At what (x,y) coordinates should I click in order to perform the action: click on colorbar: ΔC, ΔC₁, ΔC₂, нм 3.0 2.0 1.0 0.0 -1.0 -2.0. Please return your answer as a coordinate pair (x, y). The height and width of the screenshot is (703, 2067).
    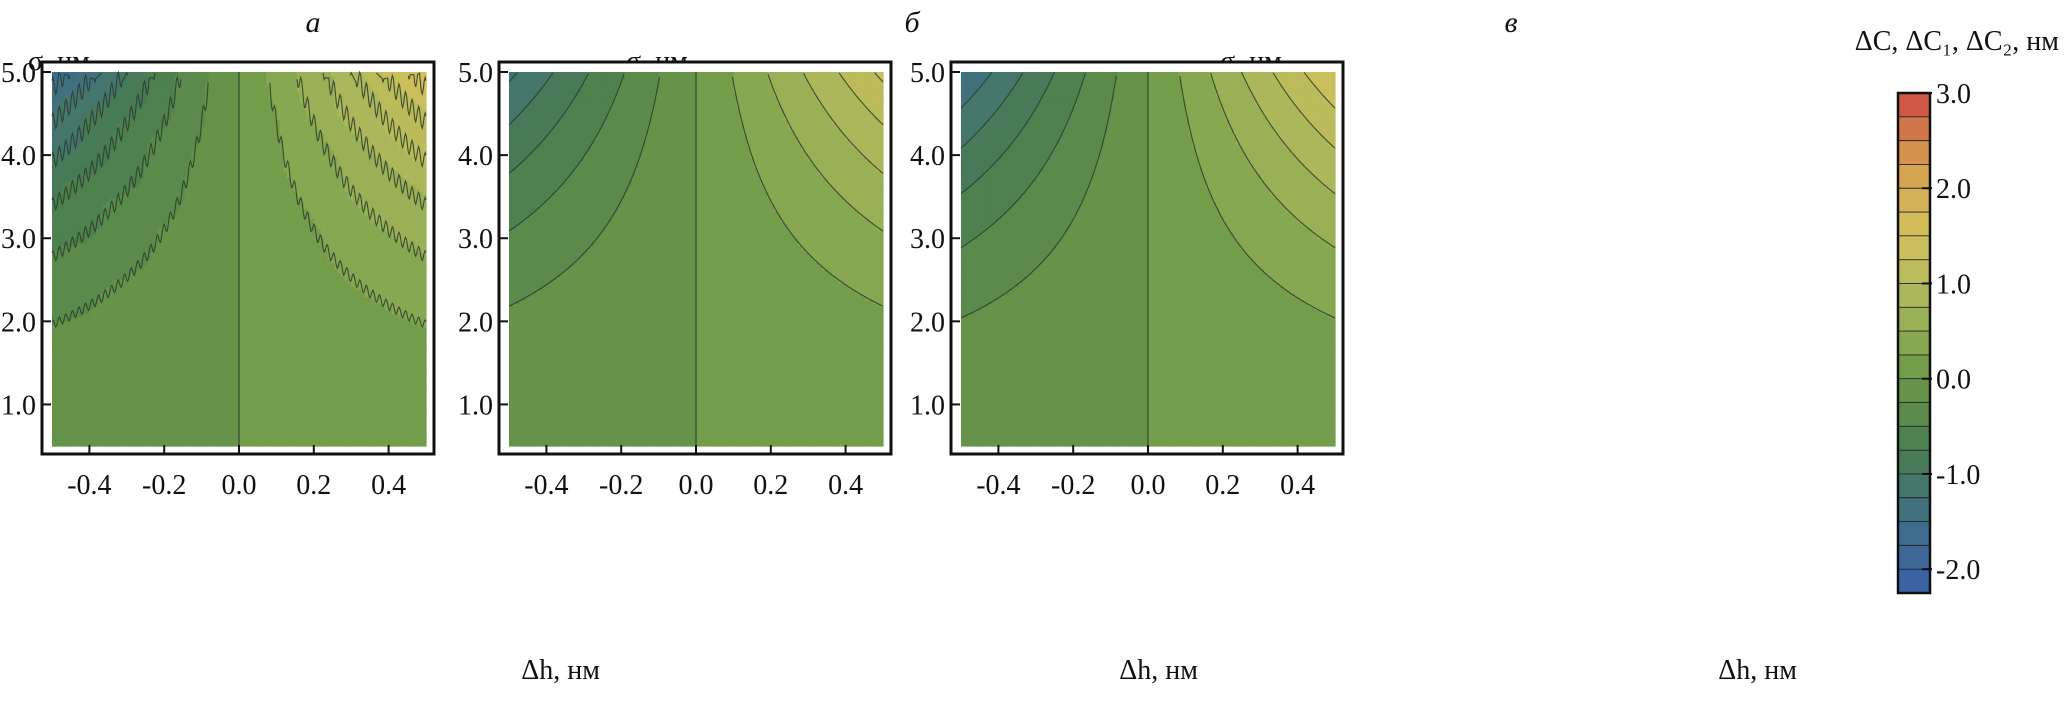
    Looking at the image, I should click on (1957, 310).